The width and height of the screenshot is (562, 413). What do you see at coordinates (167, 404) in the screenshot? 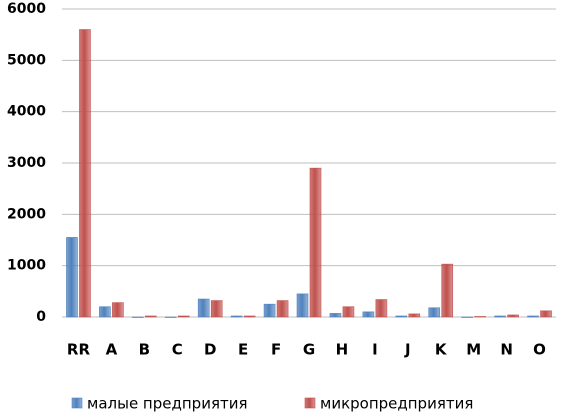
I see `legend-label: малые предприятия` at bounding box center [167, 404].